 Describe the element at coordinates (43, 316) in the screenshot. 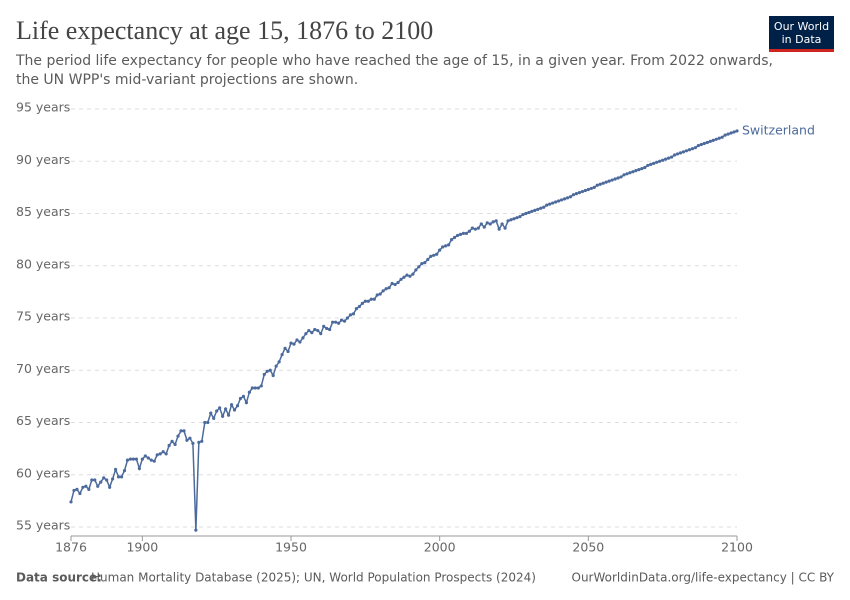

I see `y-tick-label: 75 years` at that location.